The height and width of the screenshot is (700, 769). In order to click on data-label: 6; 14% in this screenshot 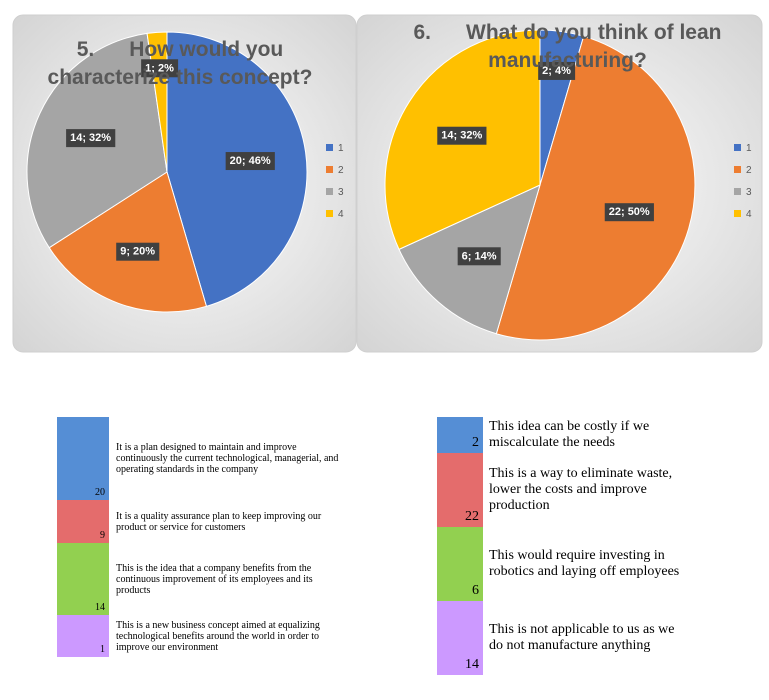, I will do `click(479, 256)`.